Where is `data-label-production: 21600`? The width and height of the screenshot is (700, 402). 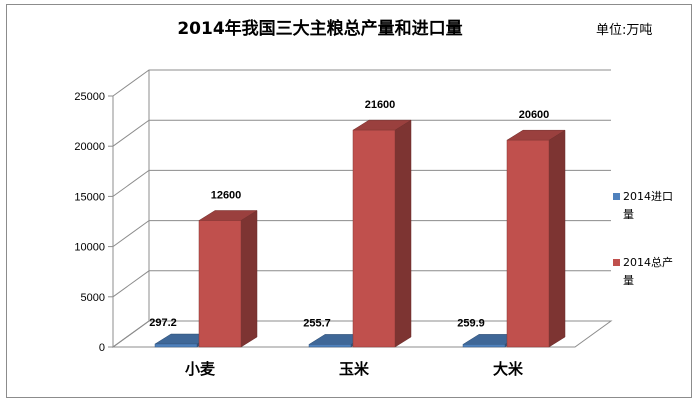
data-label-production: 21600 is located at coordinates (380, 105).